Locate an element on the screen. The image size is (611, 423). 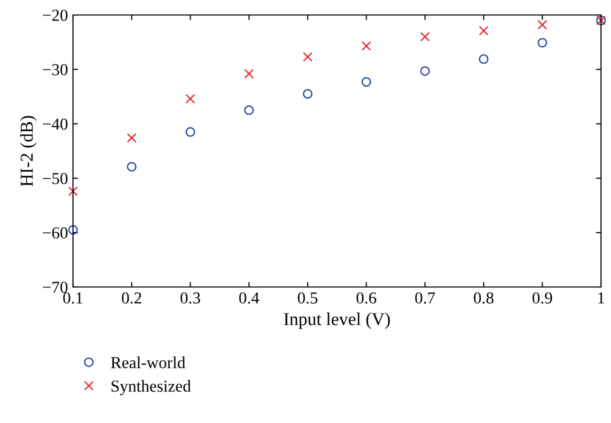
x-tick-label: 0.6 is located at coordinates (366, 298).